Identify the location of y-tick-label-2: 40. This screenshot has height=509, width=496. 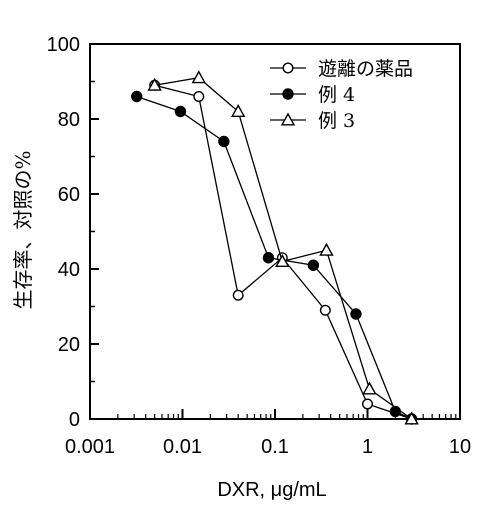
(69, 270).